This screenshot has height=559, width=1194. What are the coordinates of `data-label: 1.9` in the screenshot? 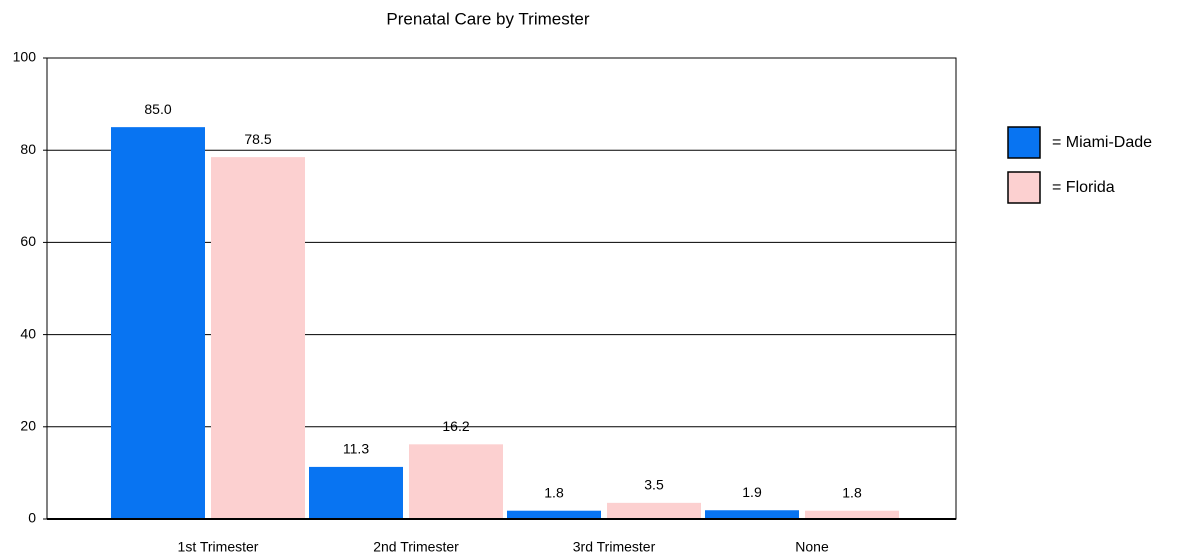 It's located at (752, 492).